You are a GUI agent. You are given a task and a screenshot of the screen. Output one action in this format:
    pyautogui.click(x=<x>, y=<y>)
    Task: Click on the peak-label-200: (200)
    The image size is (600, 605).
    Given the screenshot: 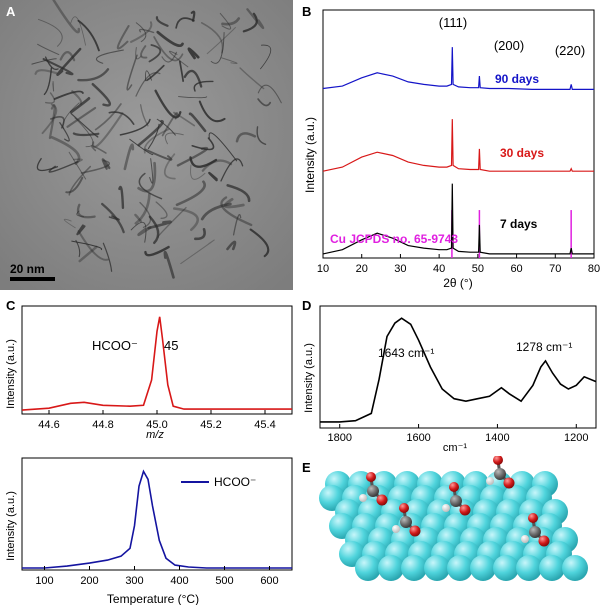 What is the action you would take?
    pyautogui.click(x=509, y=45)
    